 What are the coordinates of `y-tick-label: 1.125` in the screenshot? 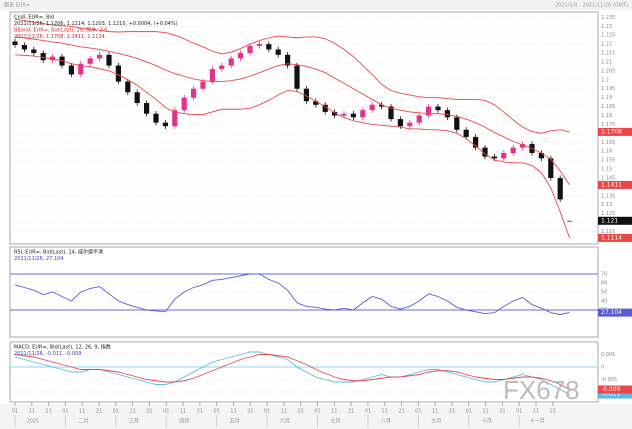 It's located at (608, 214).